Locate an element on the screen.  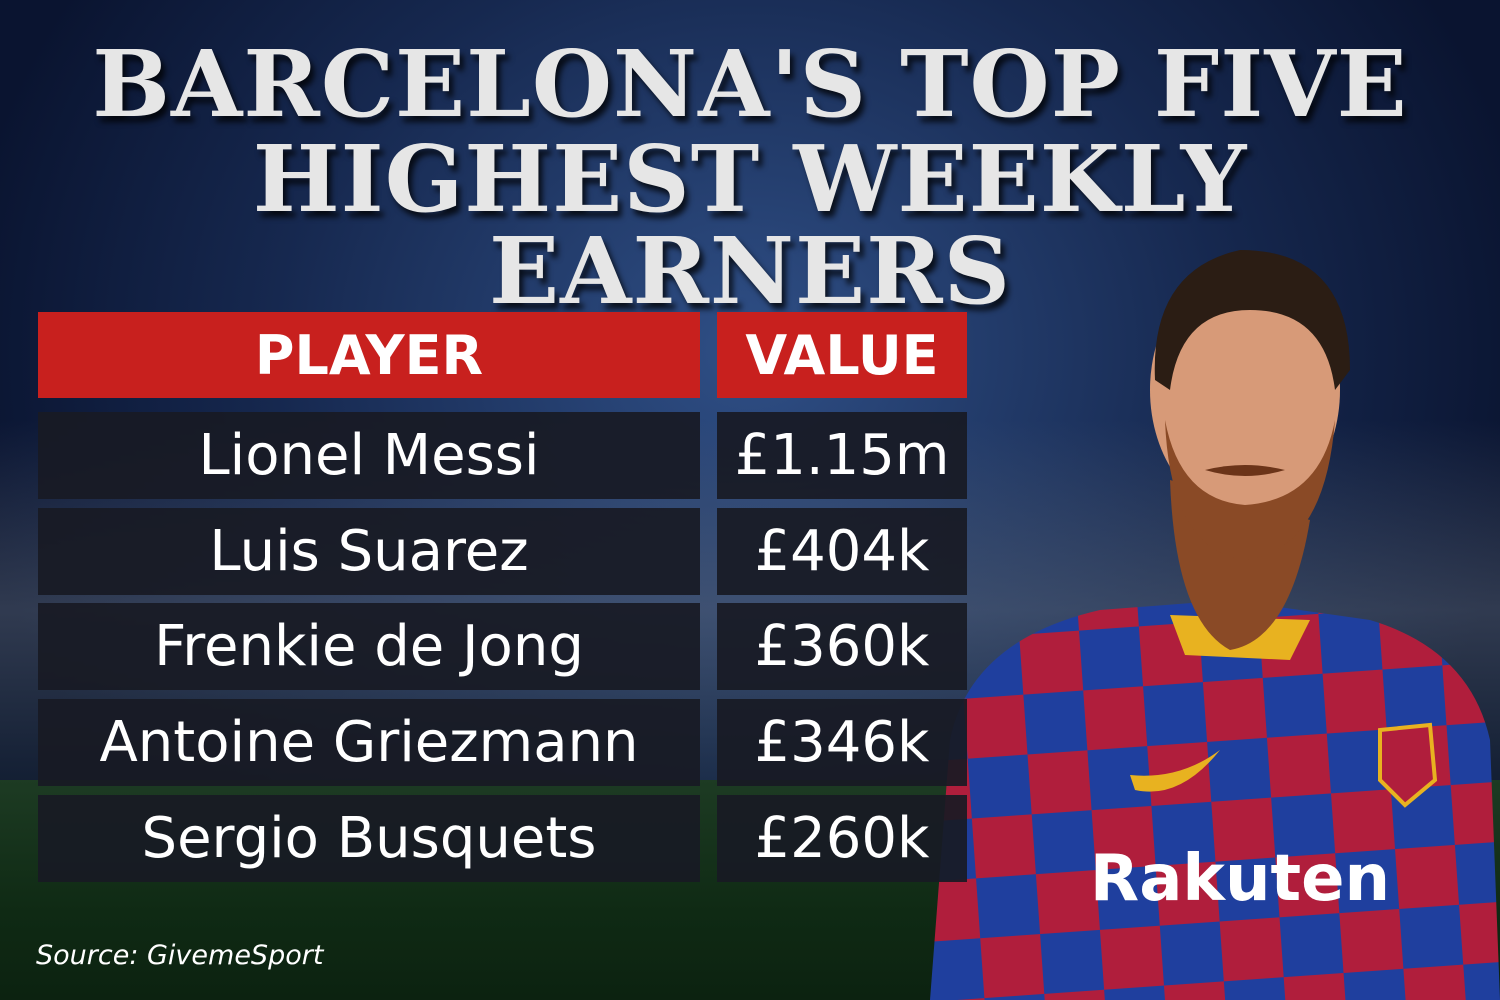
value-cell: £1.15m is located at coordinates (842, 455).